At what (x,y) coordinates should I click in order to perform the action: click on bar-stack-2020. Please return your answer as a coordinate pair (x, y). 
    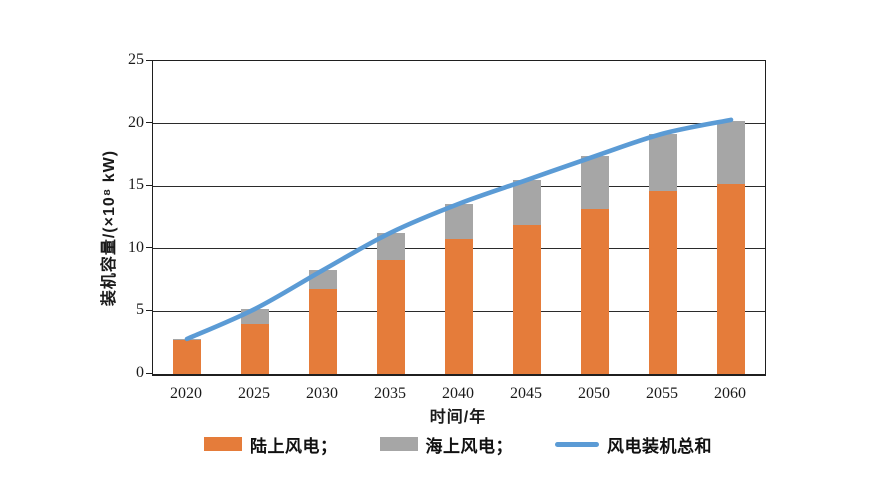
    Looking at the image, I should click on (187, 356).